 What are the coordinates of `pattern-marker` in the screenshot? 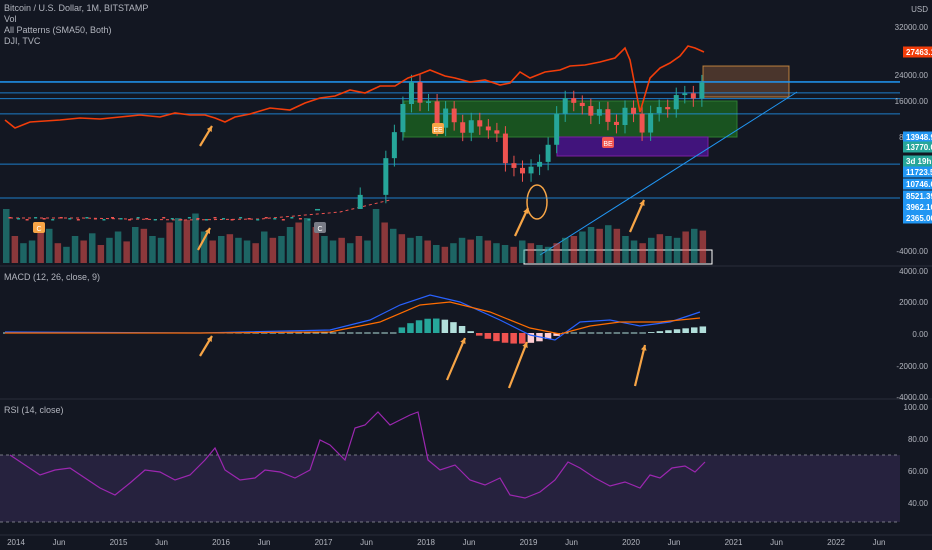 It's located at (438, 128).